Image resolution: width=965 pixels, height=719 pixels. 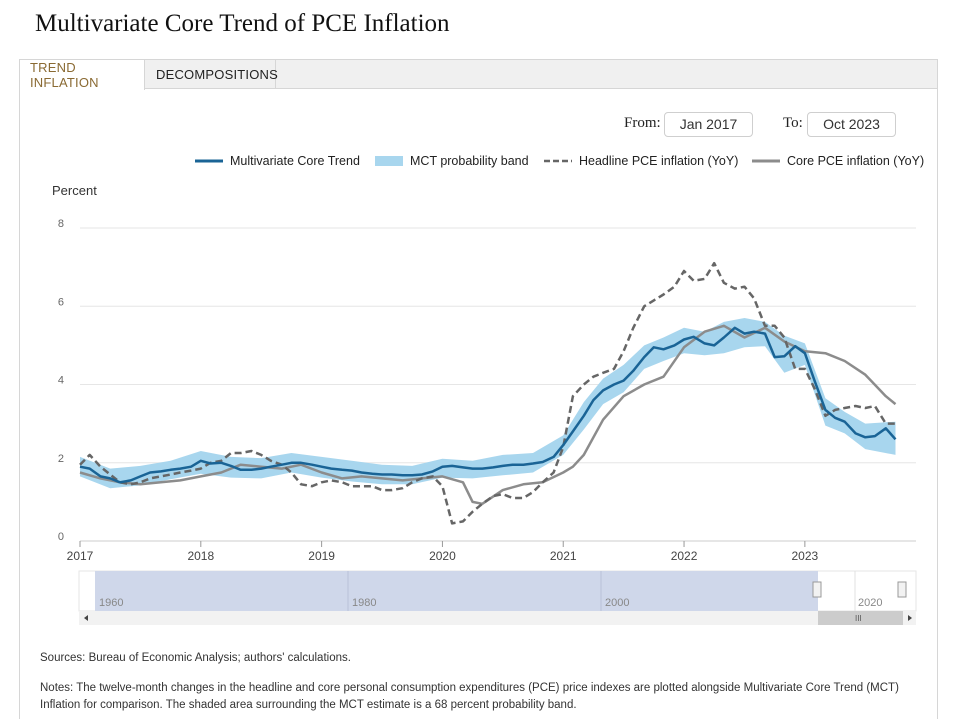 What do you see at coordinates (295, 161) in the screenshot?
I see `legend-mct-label: Multivariate Core Trend` at bounding box center [295, 161].